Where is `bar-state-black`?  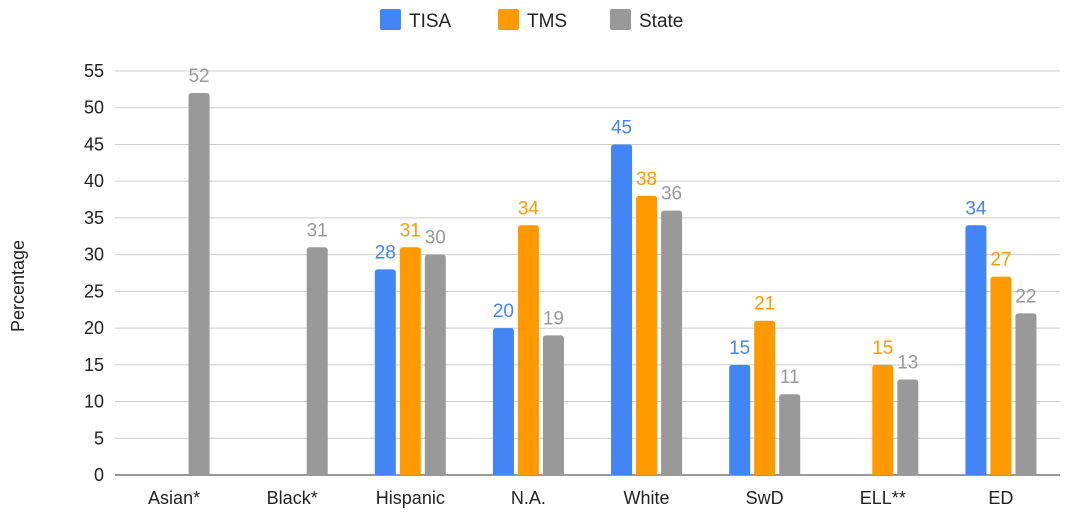
bar-state-black is located at coordinates (317, 361).